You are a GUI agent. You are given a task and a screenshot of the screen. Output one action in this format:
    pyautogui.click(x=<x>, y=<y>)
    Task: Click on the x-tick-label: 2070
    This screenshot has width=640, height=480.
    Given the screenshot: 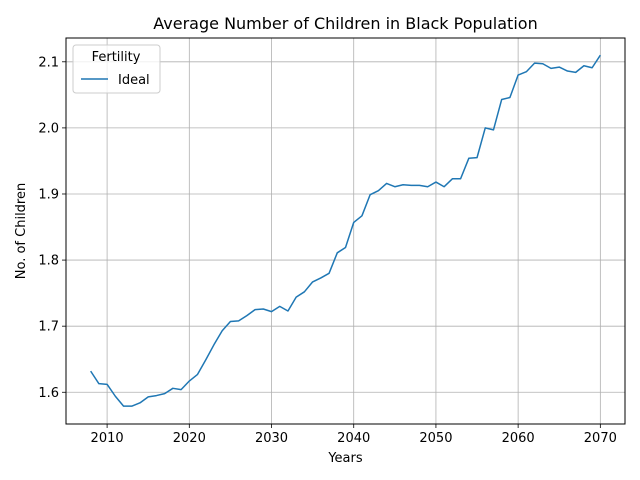 What is the action you would take?
    pyautogui.click(x=600, y=438)
    